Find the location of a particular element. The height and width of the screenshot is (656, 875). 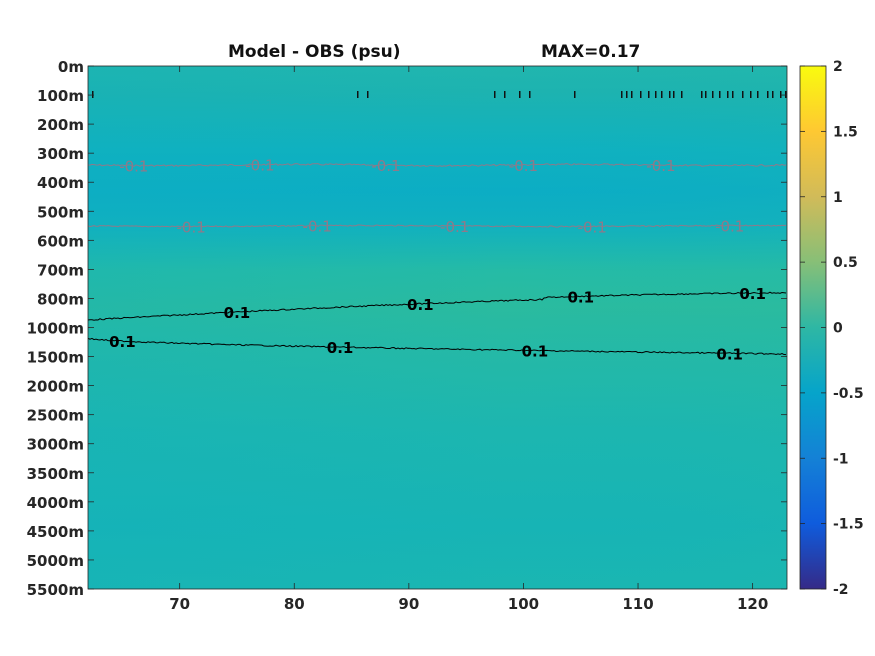

y-tick-label: 500m is located at coordinates (60, 212).